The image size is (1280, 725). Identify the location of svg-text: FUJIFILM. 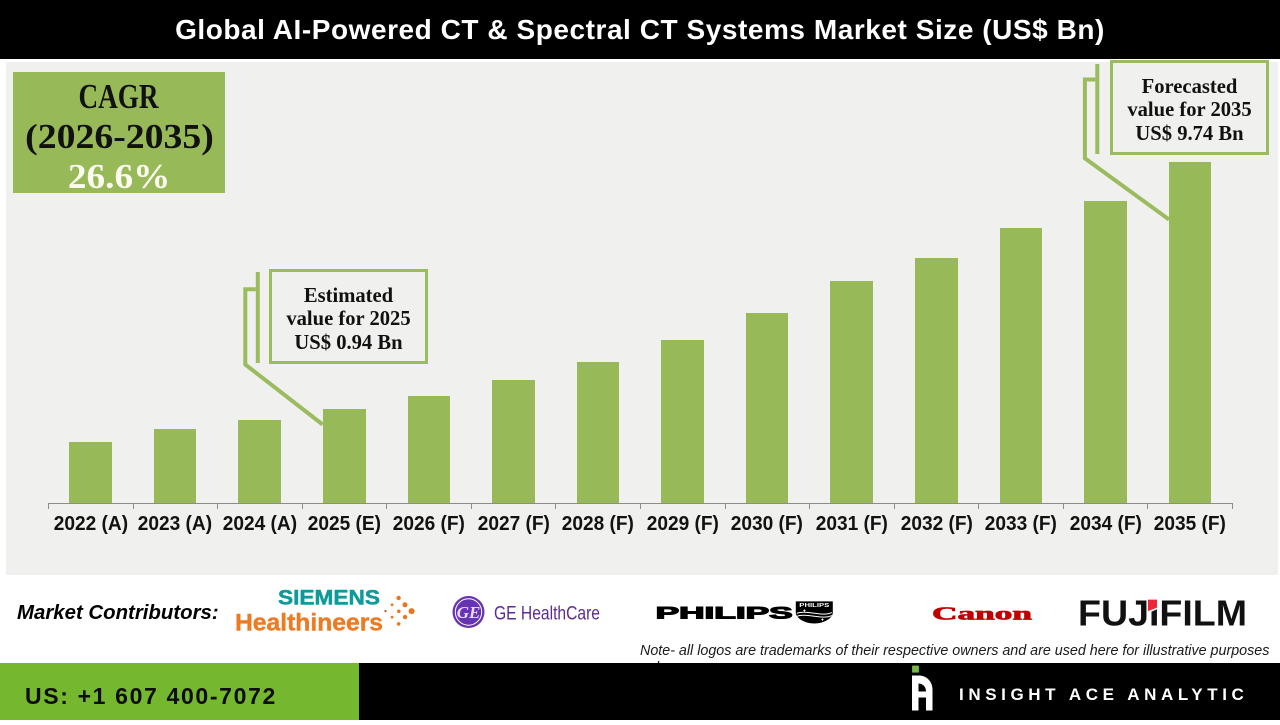
(1162, 613).